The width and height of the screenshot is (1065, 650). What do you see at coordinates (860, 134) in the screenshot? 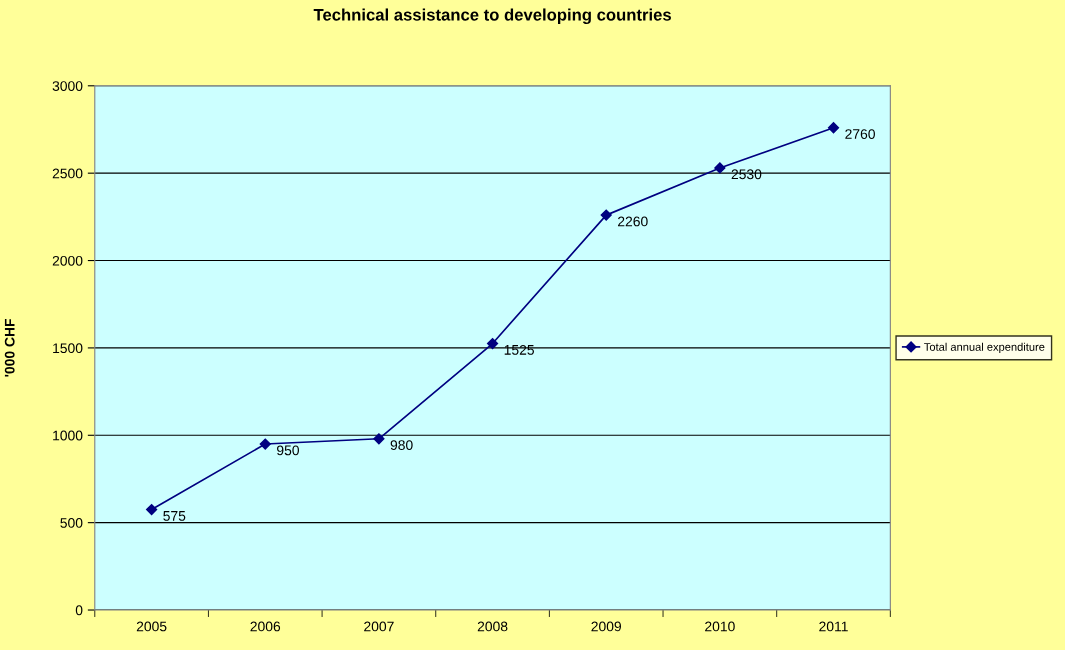
I see `data-label: 2760` at bounding box center [860, 134].